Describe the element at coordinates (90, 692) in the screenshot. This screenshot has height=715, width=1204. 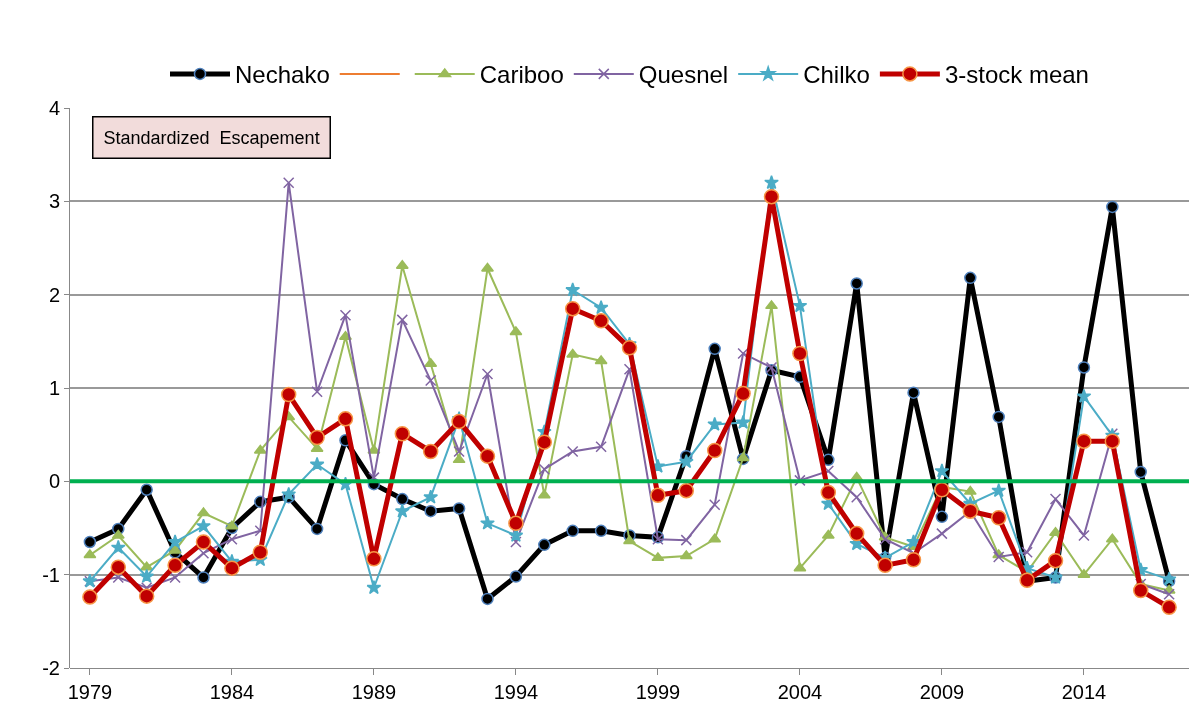
I see `x-tick-label: 1979` at that location.